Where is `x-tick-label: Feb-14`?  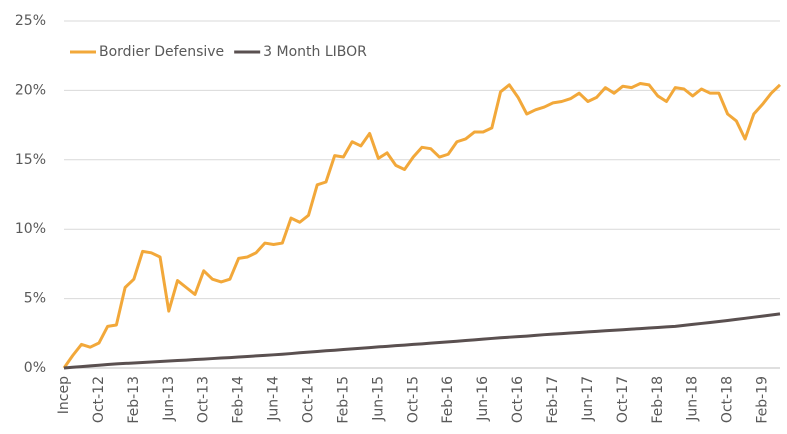 x-tick-label: Feb-14 is located at coordinates (239, 400).